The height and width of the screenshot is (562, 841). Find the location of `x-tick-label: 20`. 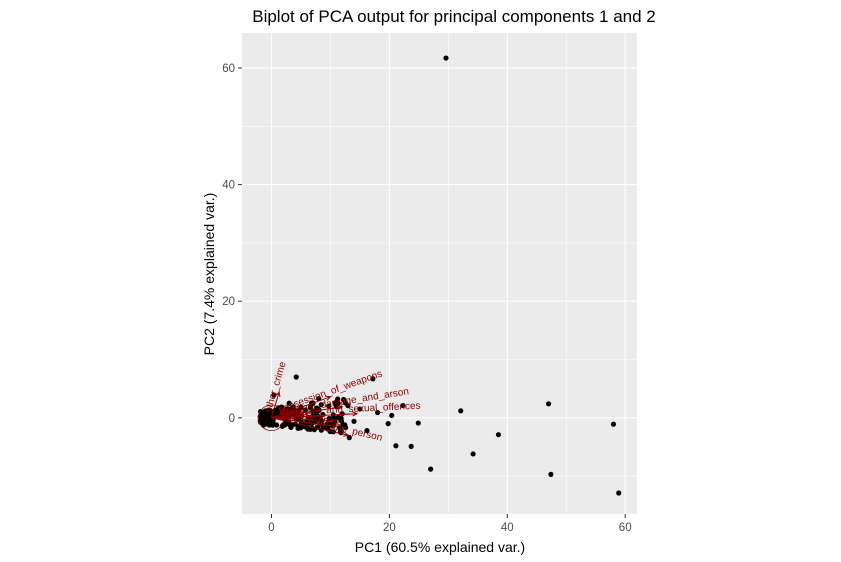

x-tick-label: 20 is located at coordinates (389, 528).